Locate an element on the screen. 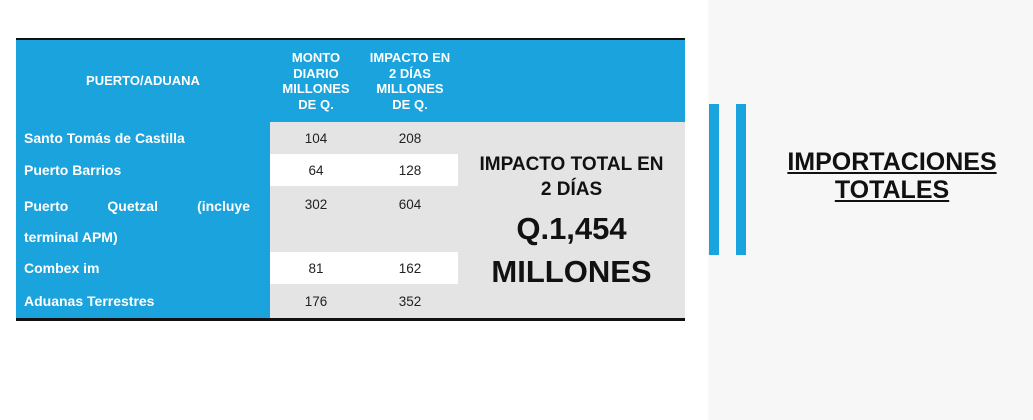  table-row: Puerto Barrios 64 128 is located at coordinates (237, 170).